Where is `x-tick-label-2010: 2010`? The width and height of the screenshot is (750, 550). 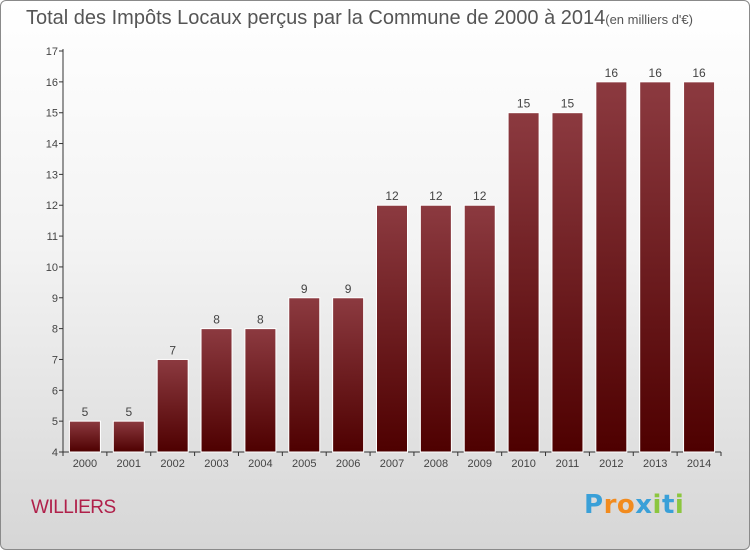
x-tick-label-2010: 2010 is located at coordinates (523, 464).